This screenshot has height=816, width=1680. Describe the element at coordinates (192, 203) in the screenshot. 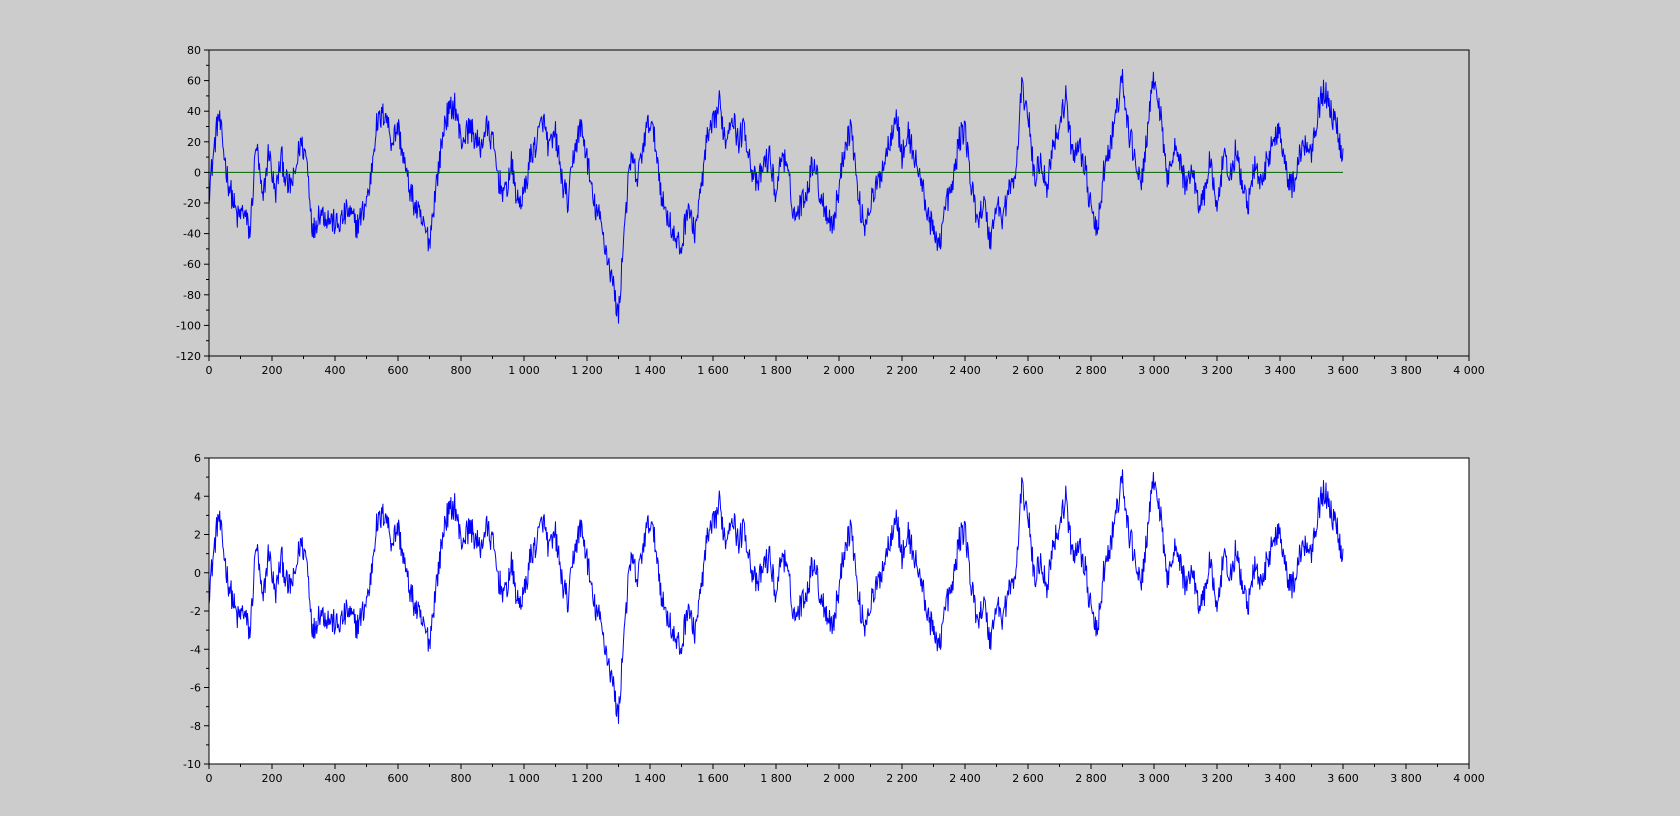

I see `y-tick-label: -20` at that location.